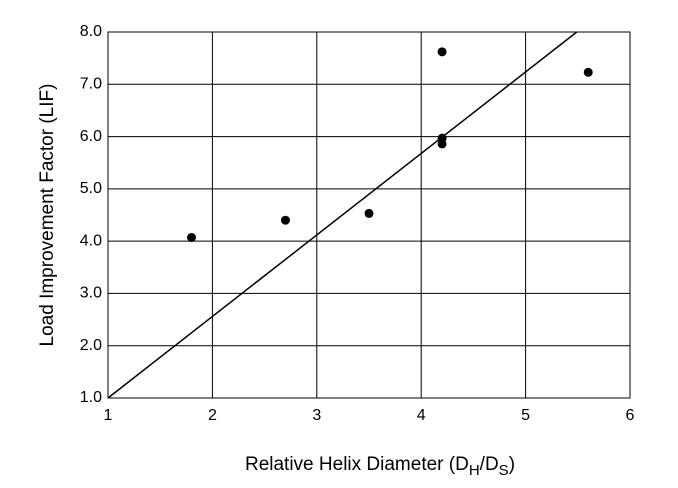 The height and width of the screenshot is (488, 678). I want to click on x-label-part: Relative Helix Diameter (D, so click(357, 464).